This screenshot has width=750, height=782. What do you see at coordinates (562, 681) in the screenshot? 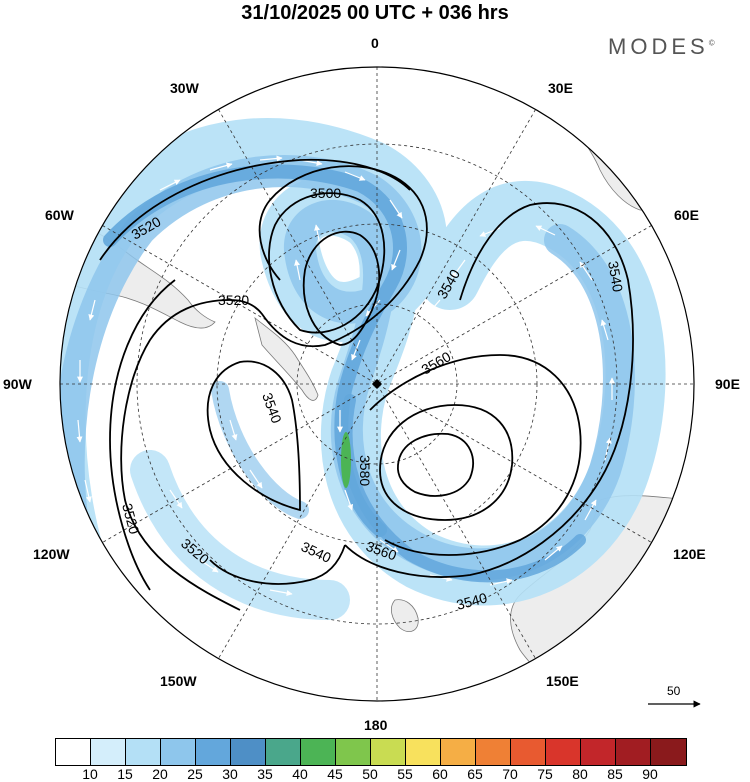
I see `lon-label-150e: 150E` at bounding box center [562, 681].